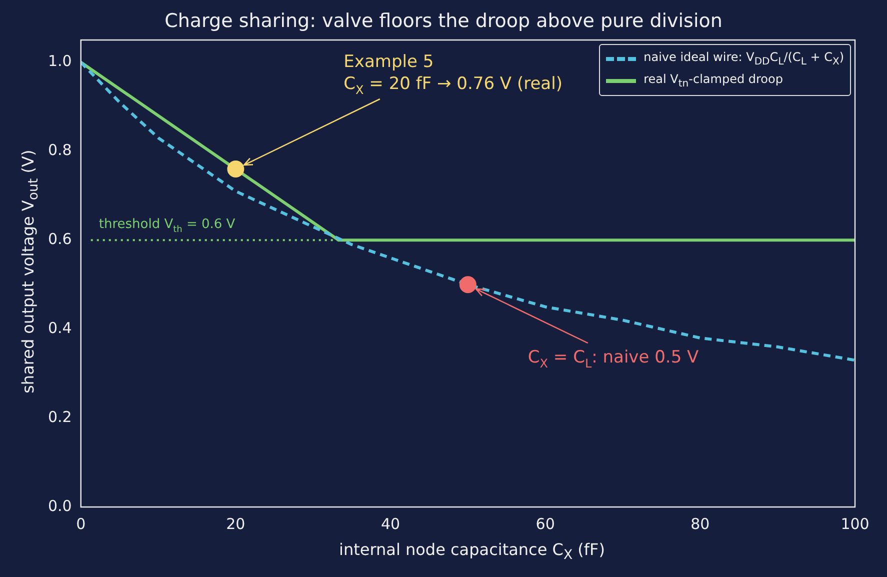 This screenshot has height=577, width=887. What do you see at coordinates (444, 21) in the screenshot?
I see `chart-title: Charge sharing: valve floors the droop above pure division` at bounding box center [444, 21].